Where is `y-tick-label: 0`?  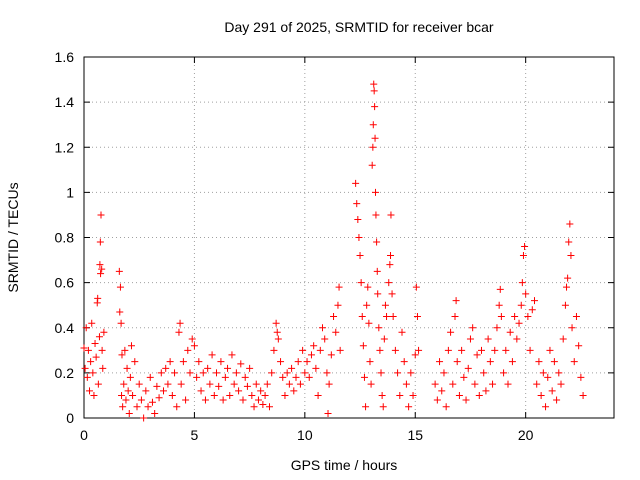
y-tick-label: 0 is located at coordinates (70, 418).